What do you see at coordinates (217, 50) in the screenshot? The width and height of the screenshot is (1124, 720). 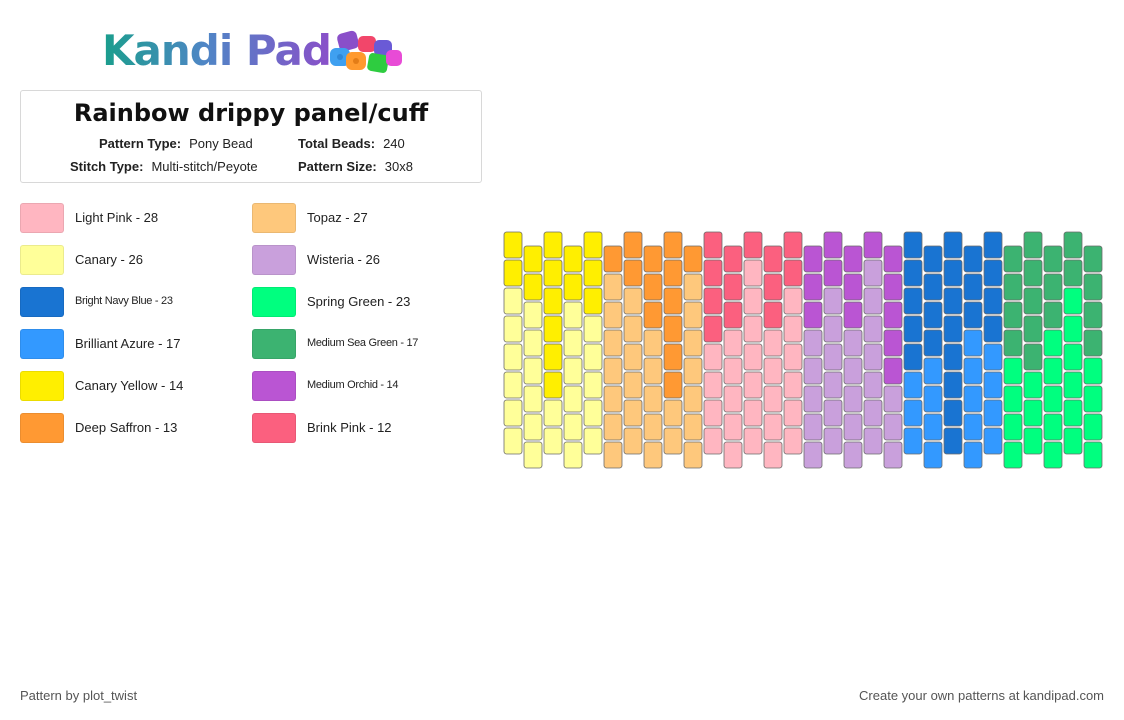 I see `brand-name: Kandi Pad` at bounding box center [217, 50].